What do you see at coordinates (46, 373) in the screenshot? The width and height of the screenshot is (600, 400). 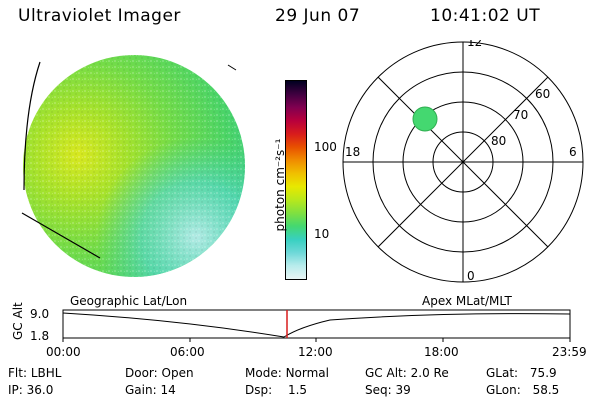 I see `info-filter-value: LBHL` at bounding box center [46, 373].